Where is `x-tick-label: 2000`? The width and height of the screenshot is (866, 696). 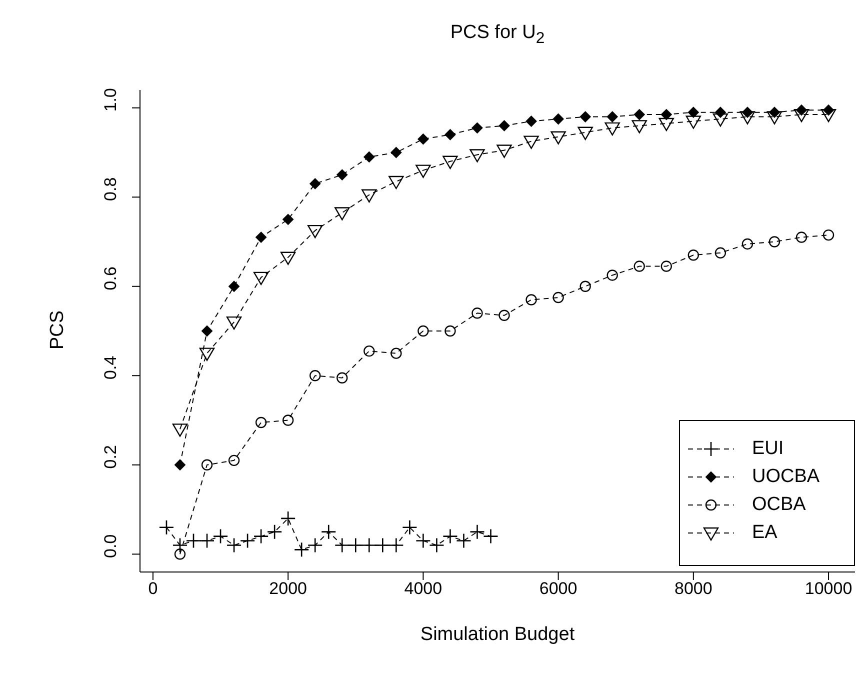 x-tick-label: 2000 is located at coordinates (288, 588).